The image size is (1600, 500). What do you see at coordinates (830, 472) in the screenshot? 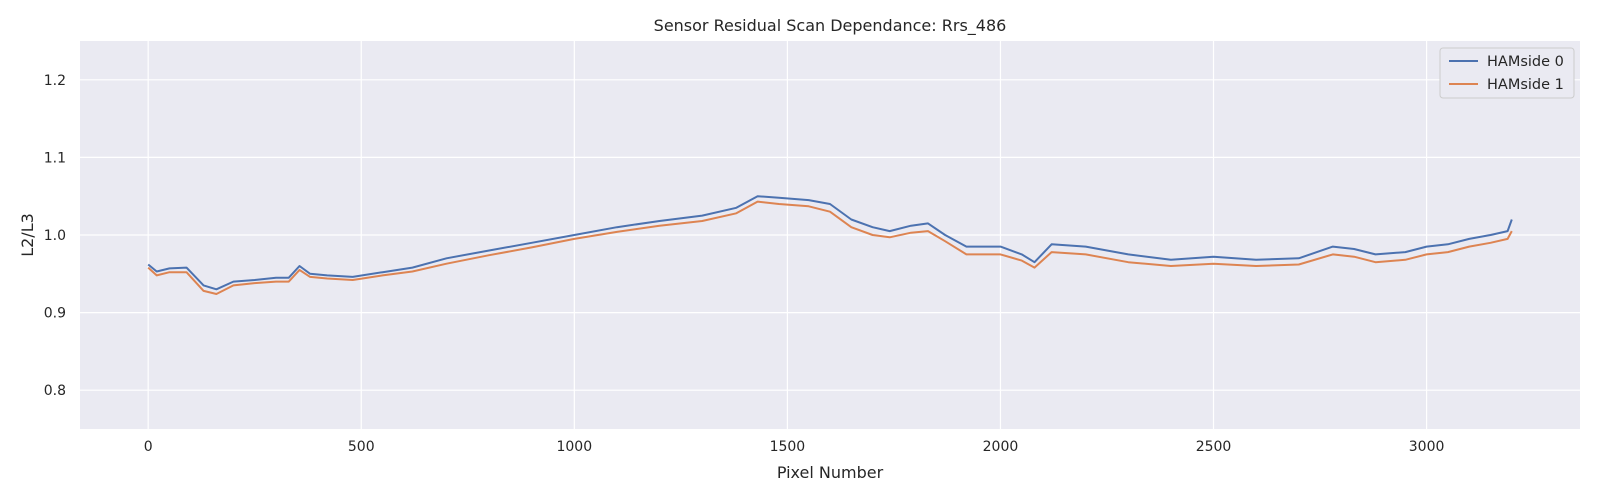
I see `x-axis-label: Pixel Number` at bounding box center [830, 472].